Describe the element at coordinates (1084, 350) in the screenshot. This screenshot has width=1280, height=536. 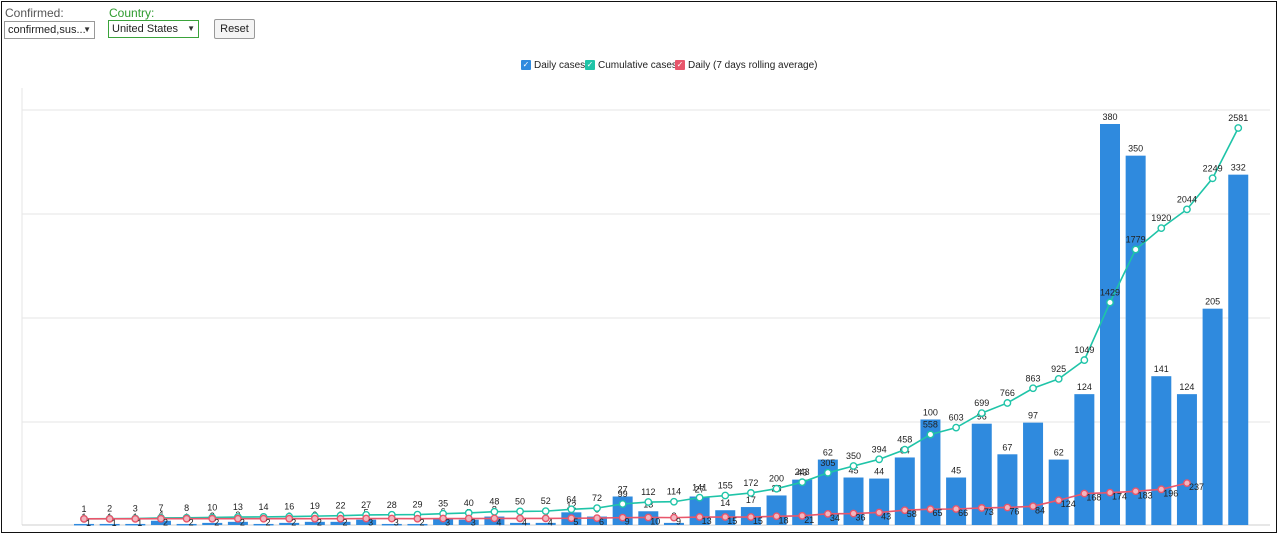
I see `cumulative-value-label: 1049` at that location.